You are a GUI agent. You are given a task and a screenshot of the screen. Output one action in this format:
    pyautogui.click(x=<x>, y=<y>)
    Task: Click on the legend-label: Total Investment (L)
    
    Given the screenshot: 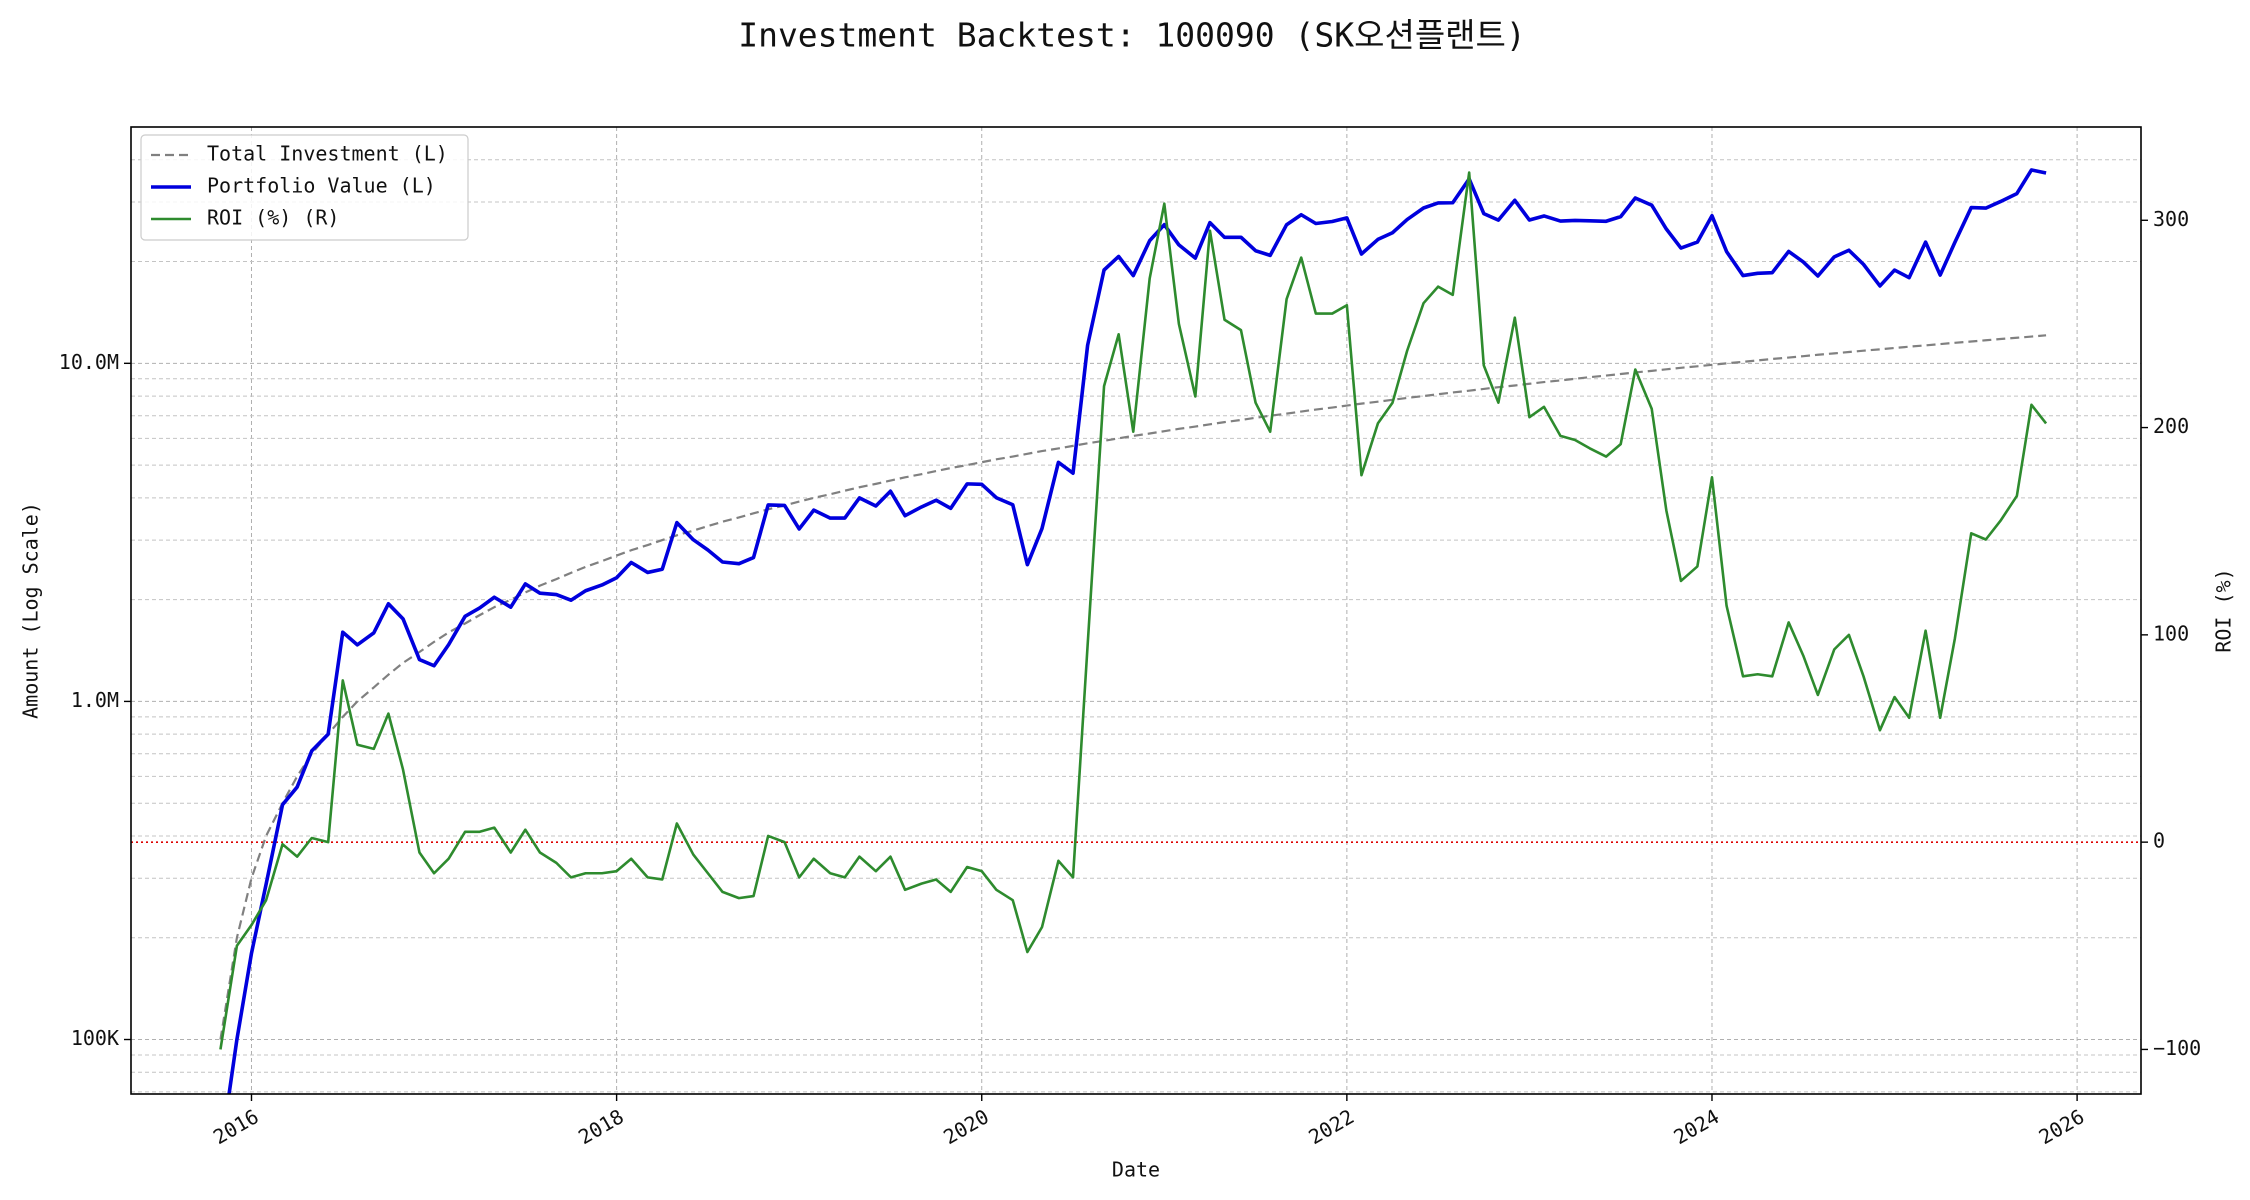 What is the action you would take?
    pyautogui.click(x=327, y=154)
    